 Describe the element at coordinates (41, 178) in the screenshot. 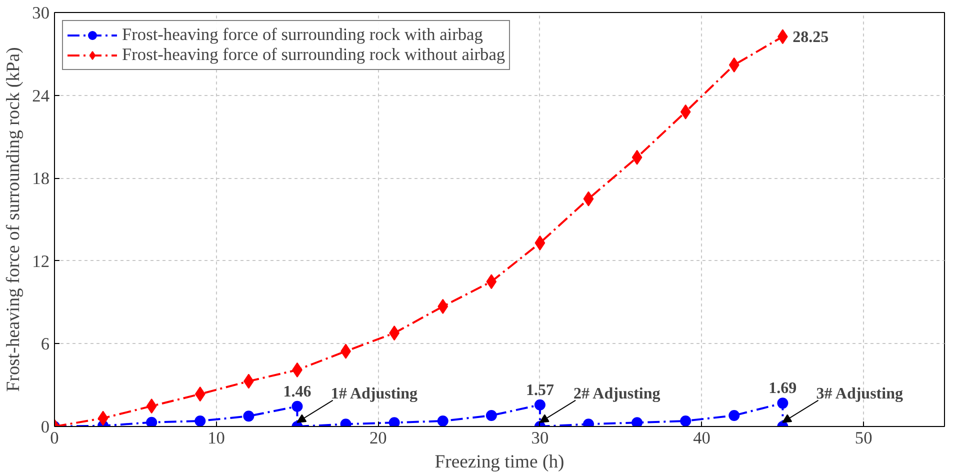

I see `y-tick-label: 18` at that location.